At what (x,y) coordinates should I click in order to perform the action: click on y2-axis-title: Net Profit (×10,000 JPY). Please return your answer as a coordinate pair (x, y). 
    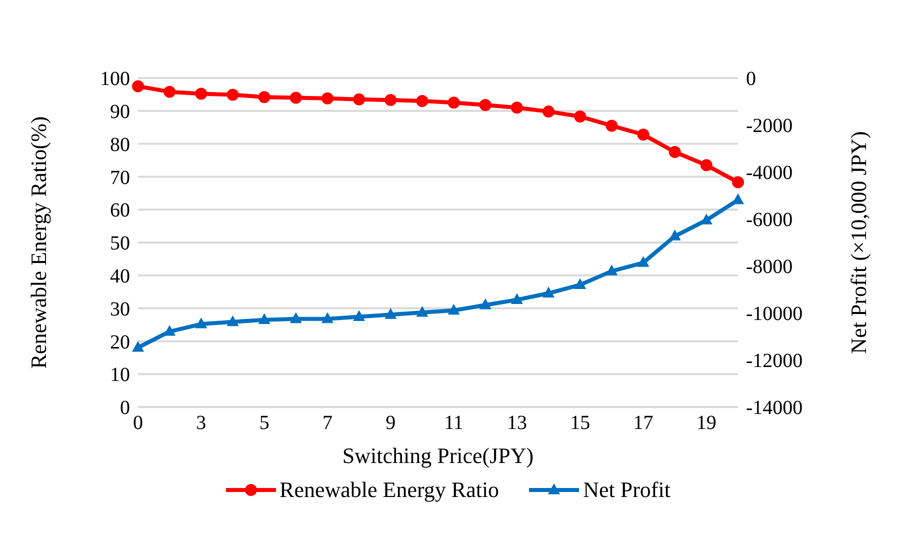
    Looking at the image, I should click on (858, 242).